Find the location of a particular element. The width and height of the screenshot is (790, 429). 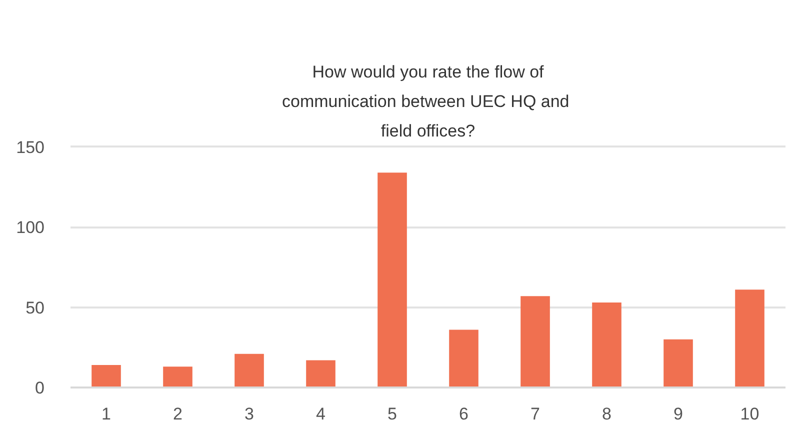

y-tick-label: 0 is located at coordinates (40, 388).